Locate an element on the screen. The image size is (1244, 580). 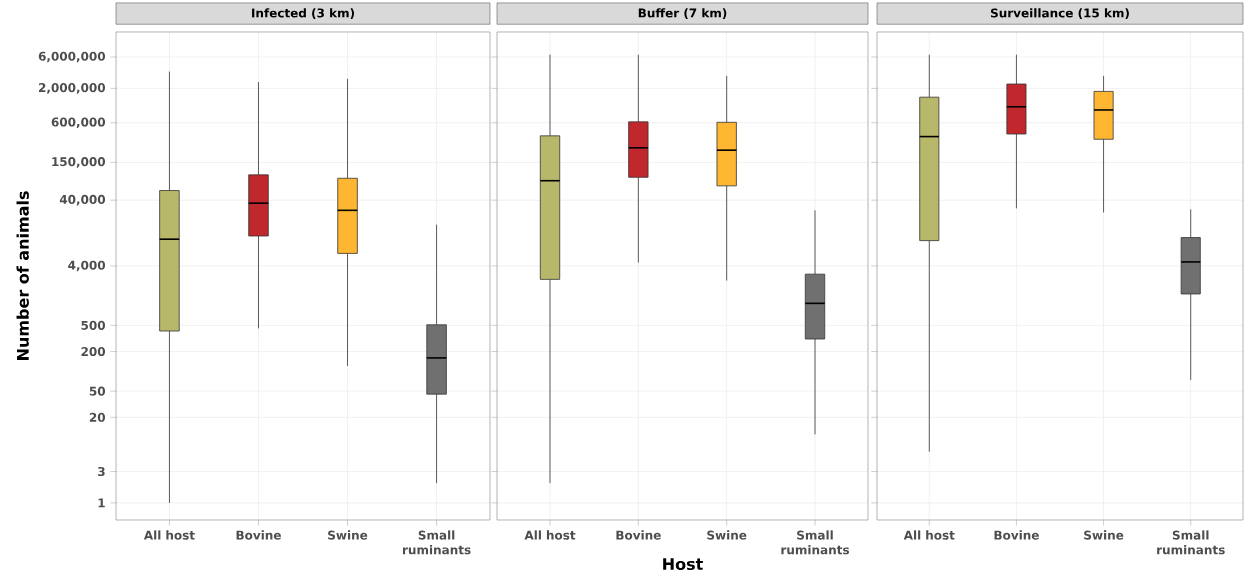
y-tick-label: 2,000,000 is located at coordinates (72, 88).